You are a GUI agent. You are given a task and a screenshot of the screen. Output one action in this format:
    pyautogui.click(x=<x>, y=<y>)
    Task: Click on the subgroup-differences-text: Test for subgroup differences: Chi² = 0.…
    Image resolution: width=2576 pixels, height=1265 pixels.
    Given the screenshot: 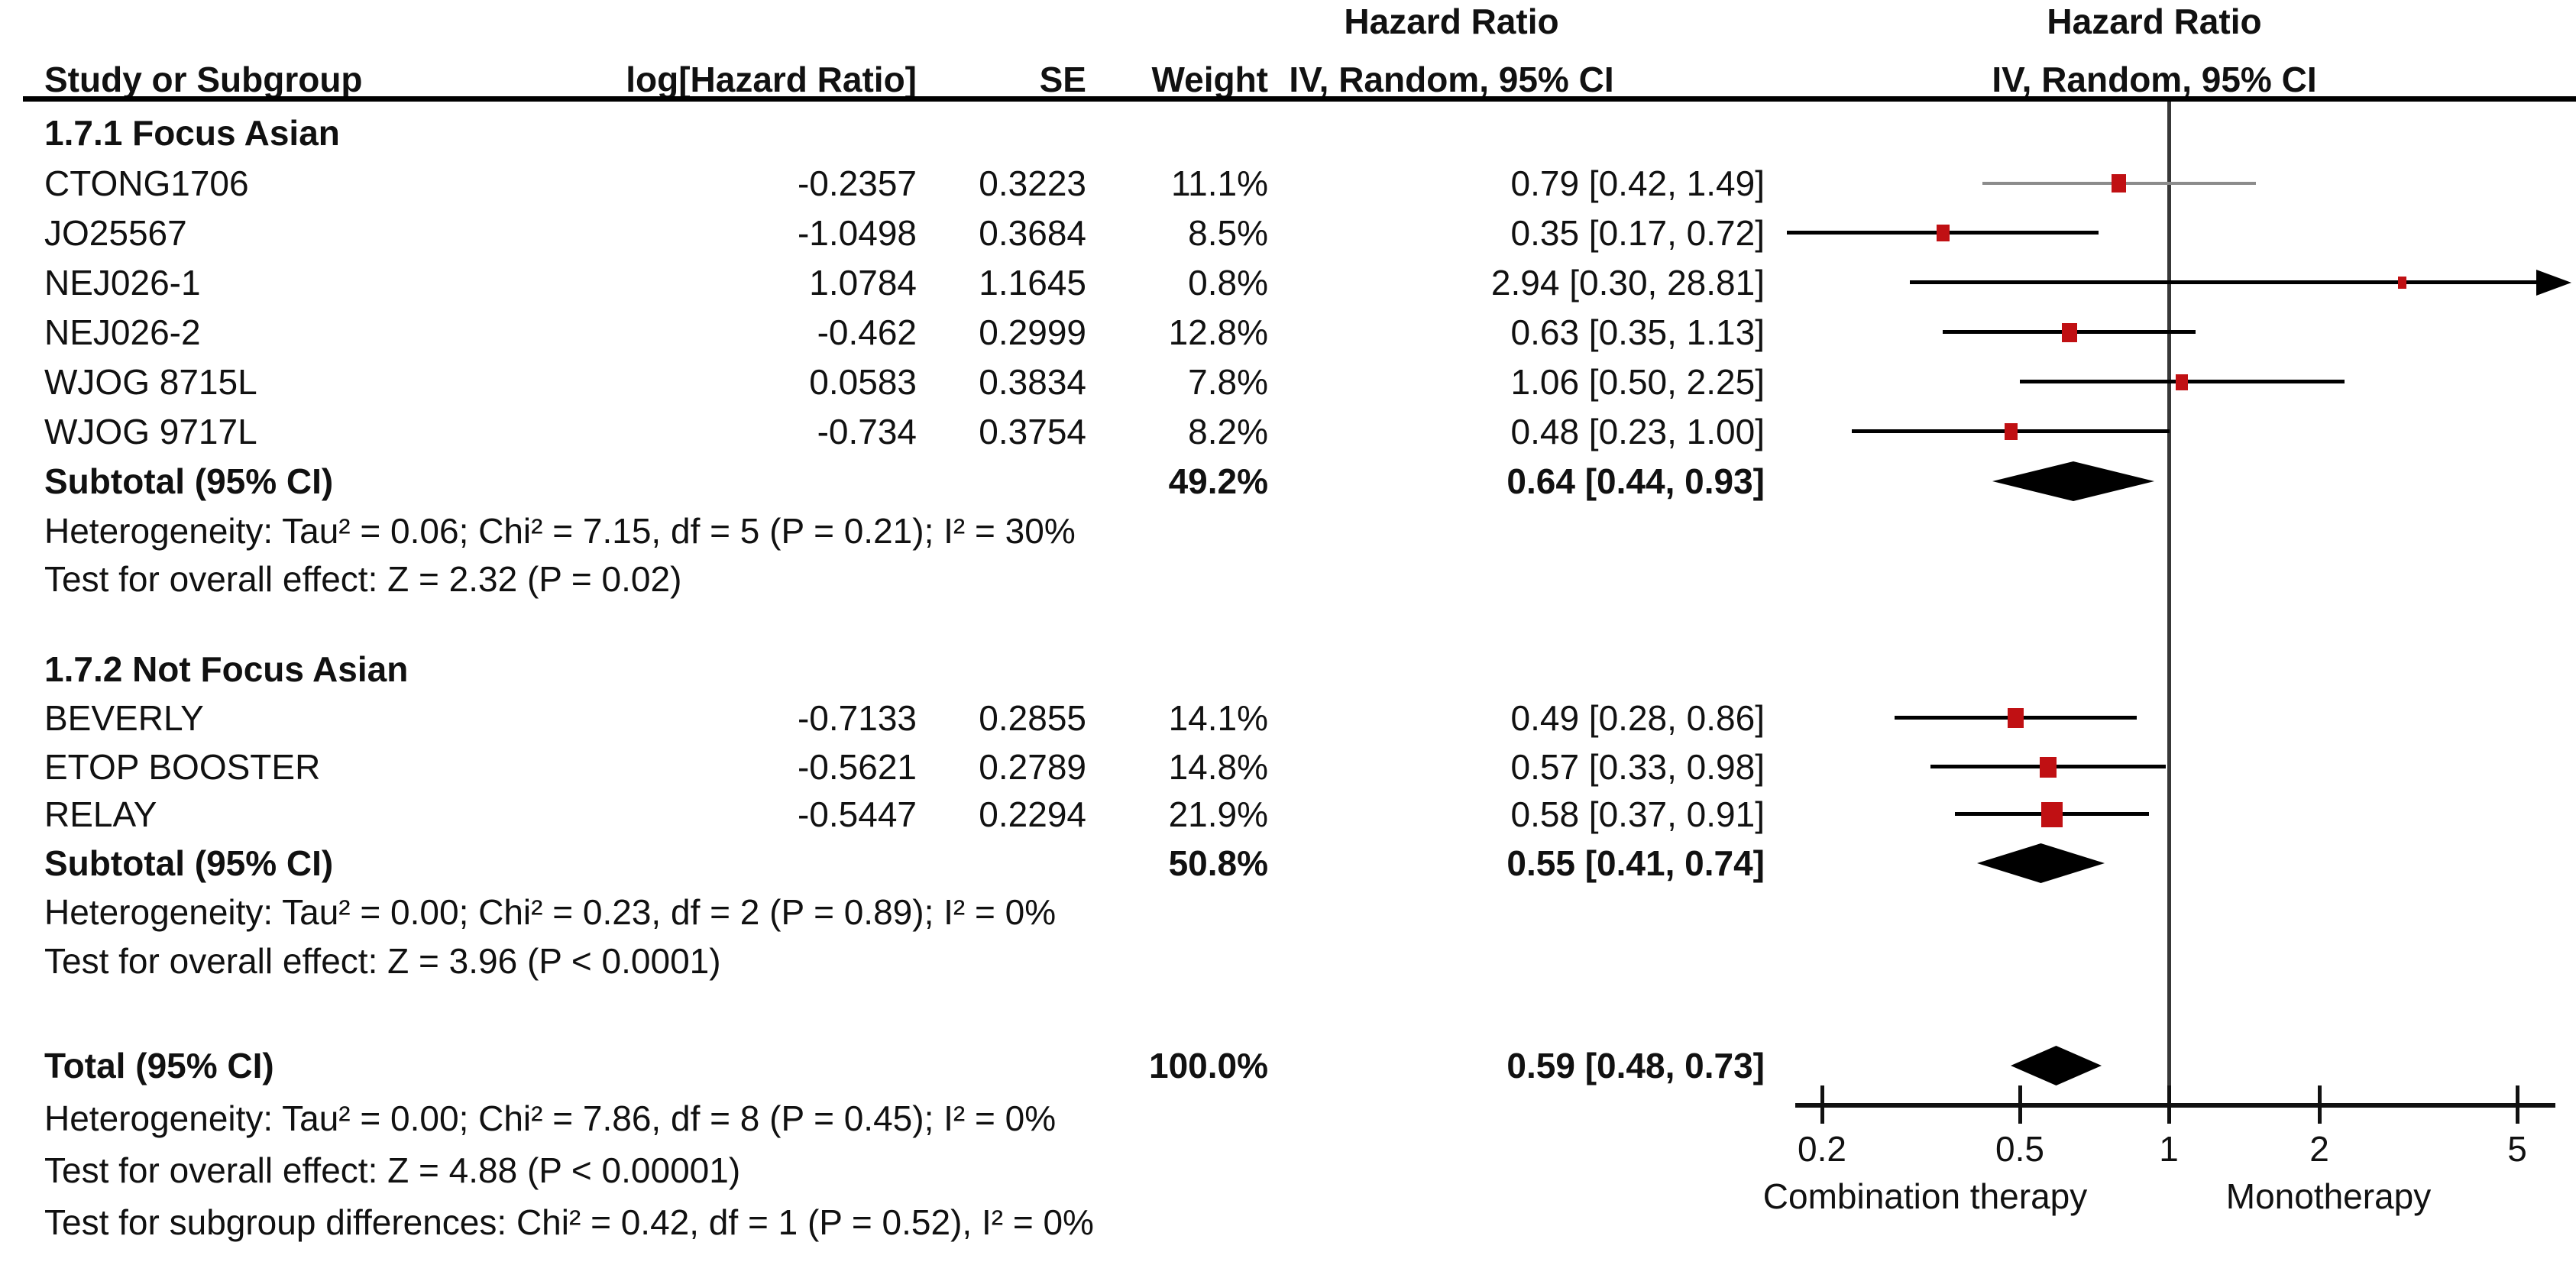 What is the action you would take?
    pyautogui.click(x=569, y=1222)
    